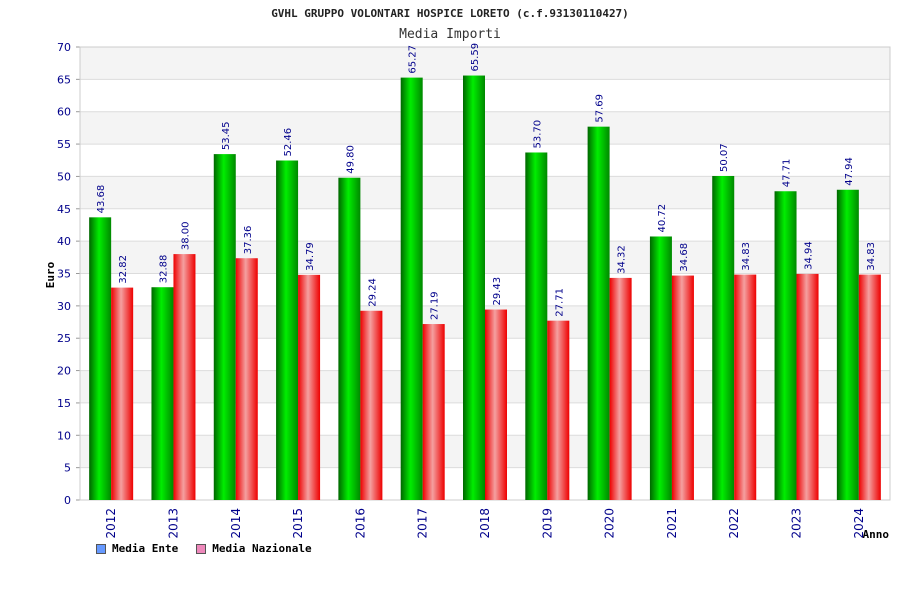  What do you see at coordinates (287, 330) in the screenshot?
I see `bar-media-ente-2015` at bounding box center [287, 330].